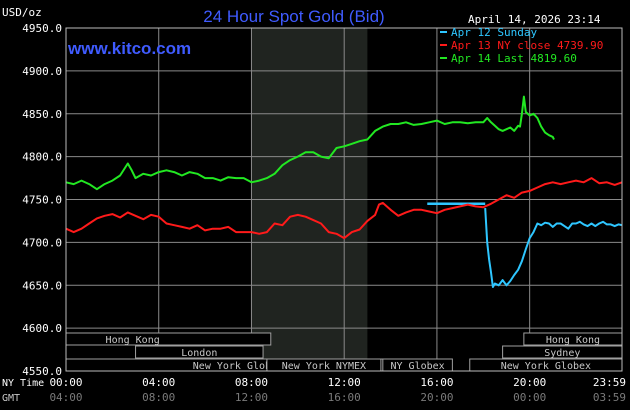 This screenshot has height=410, width=630. Describe the element at coordinates (22, 12) in the screenshot. I see `y-axis-unit: USD/oz` at that location.